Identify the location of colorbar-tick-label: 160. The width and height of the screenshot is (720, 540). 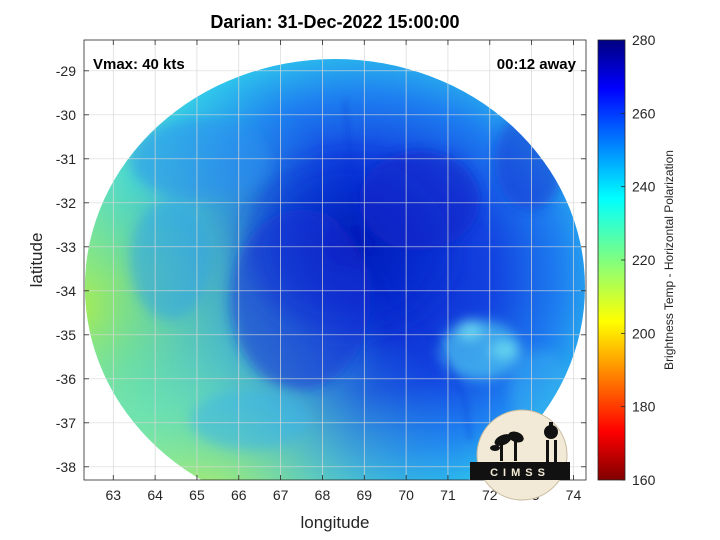
(644, 480).